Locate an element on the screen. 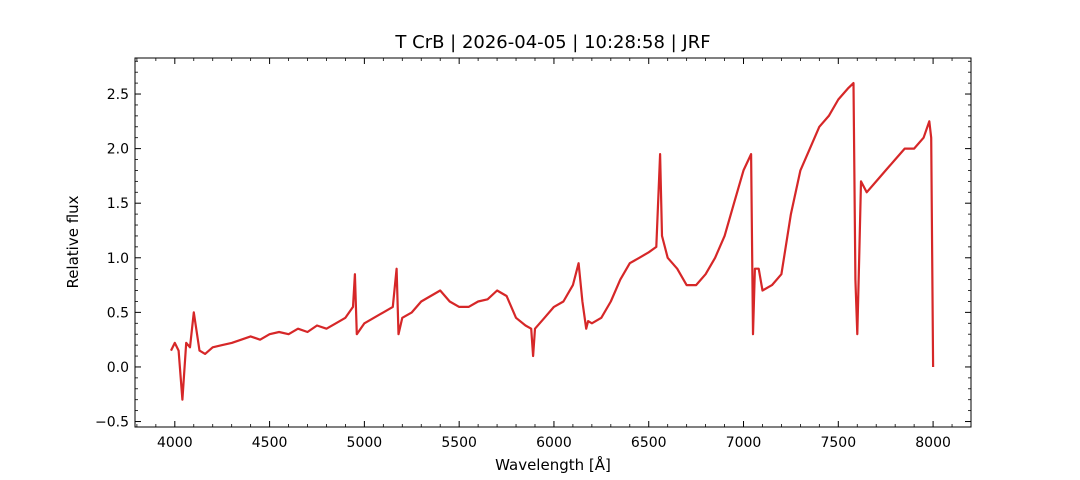 Image resolution: width=1080 pixels, height=480 pixels. x-tick-label: 7000 is located at coordinates (744, 443).